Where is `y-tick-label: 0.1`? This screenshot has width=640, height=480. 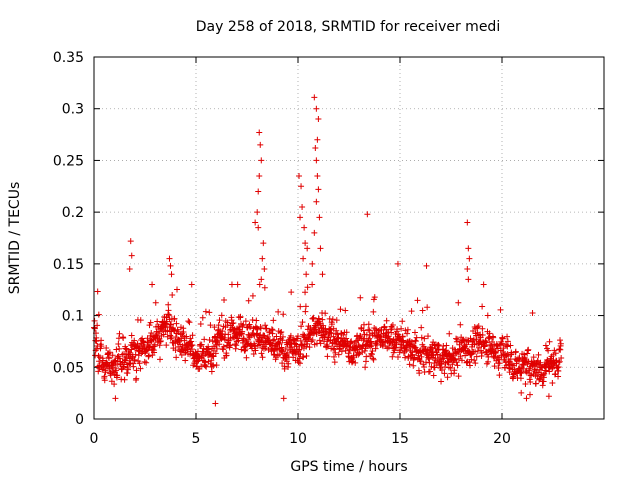 y-tick-label: 0.1 is located at coordinates (73, 317).